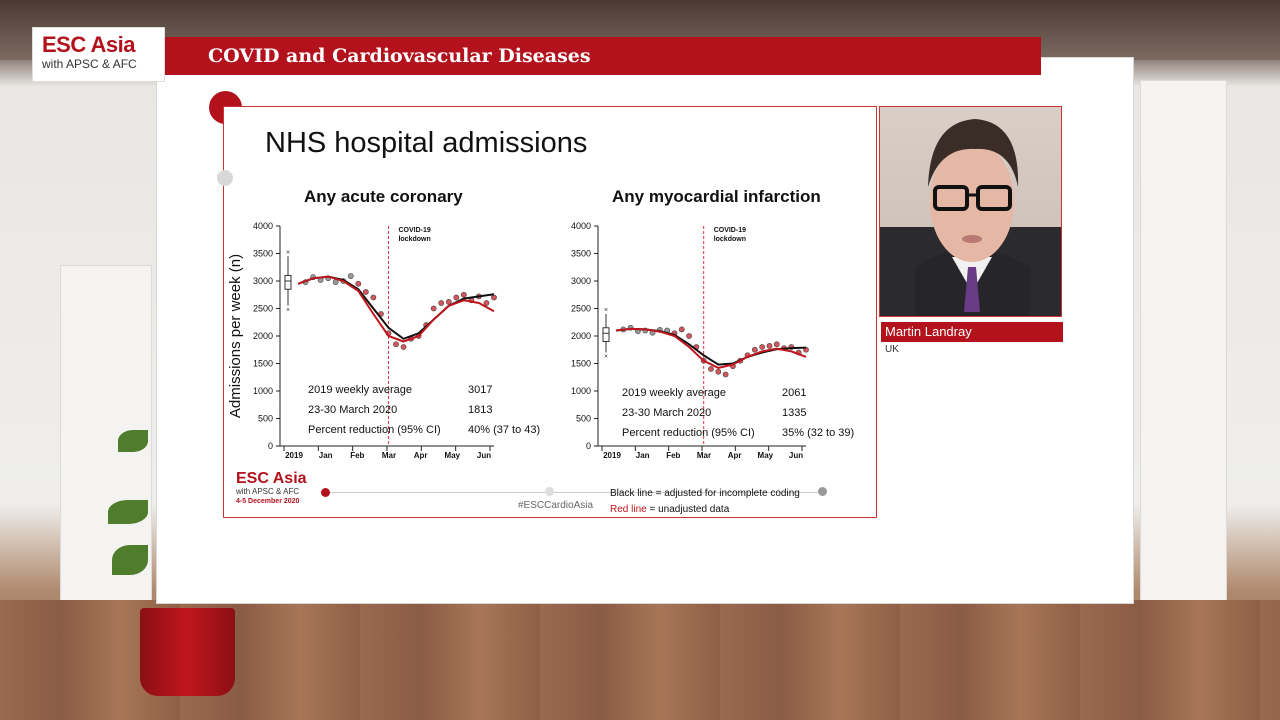 The height and width of the screenshot is (720, 1280). What do you see at coordinates (235, 336) in the screenshot?
I see `y-axis-label: Admissions per week (n)` at bounding box center [235, 336].